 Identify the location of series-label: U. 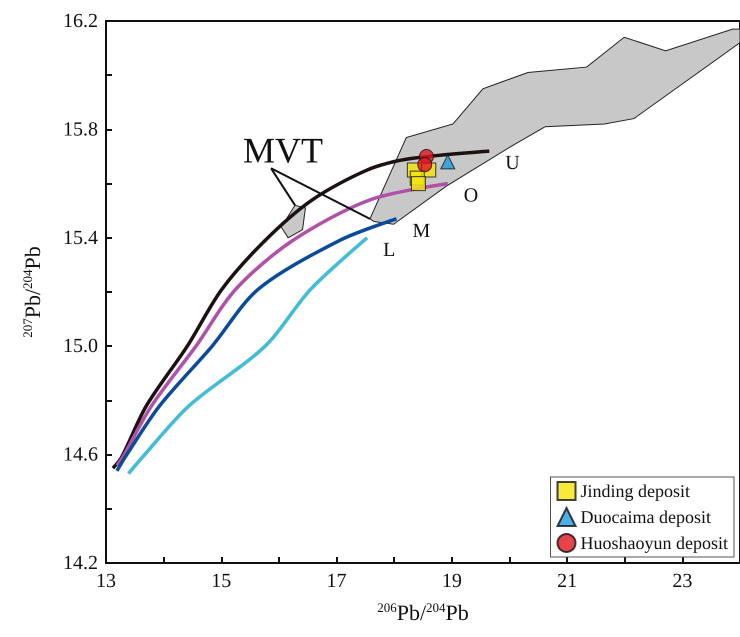
(512, 163).